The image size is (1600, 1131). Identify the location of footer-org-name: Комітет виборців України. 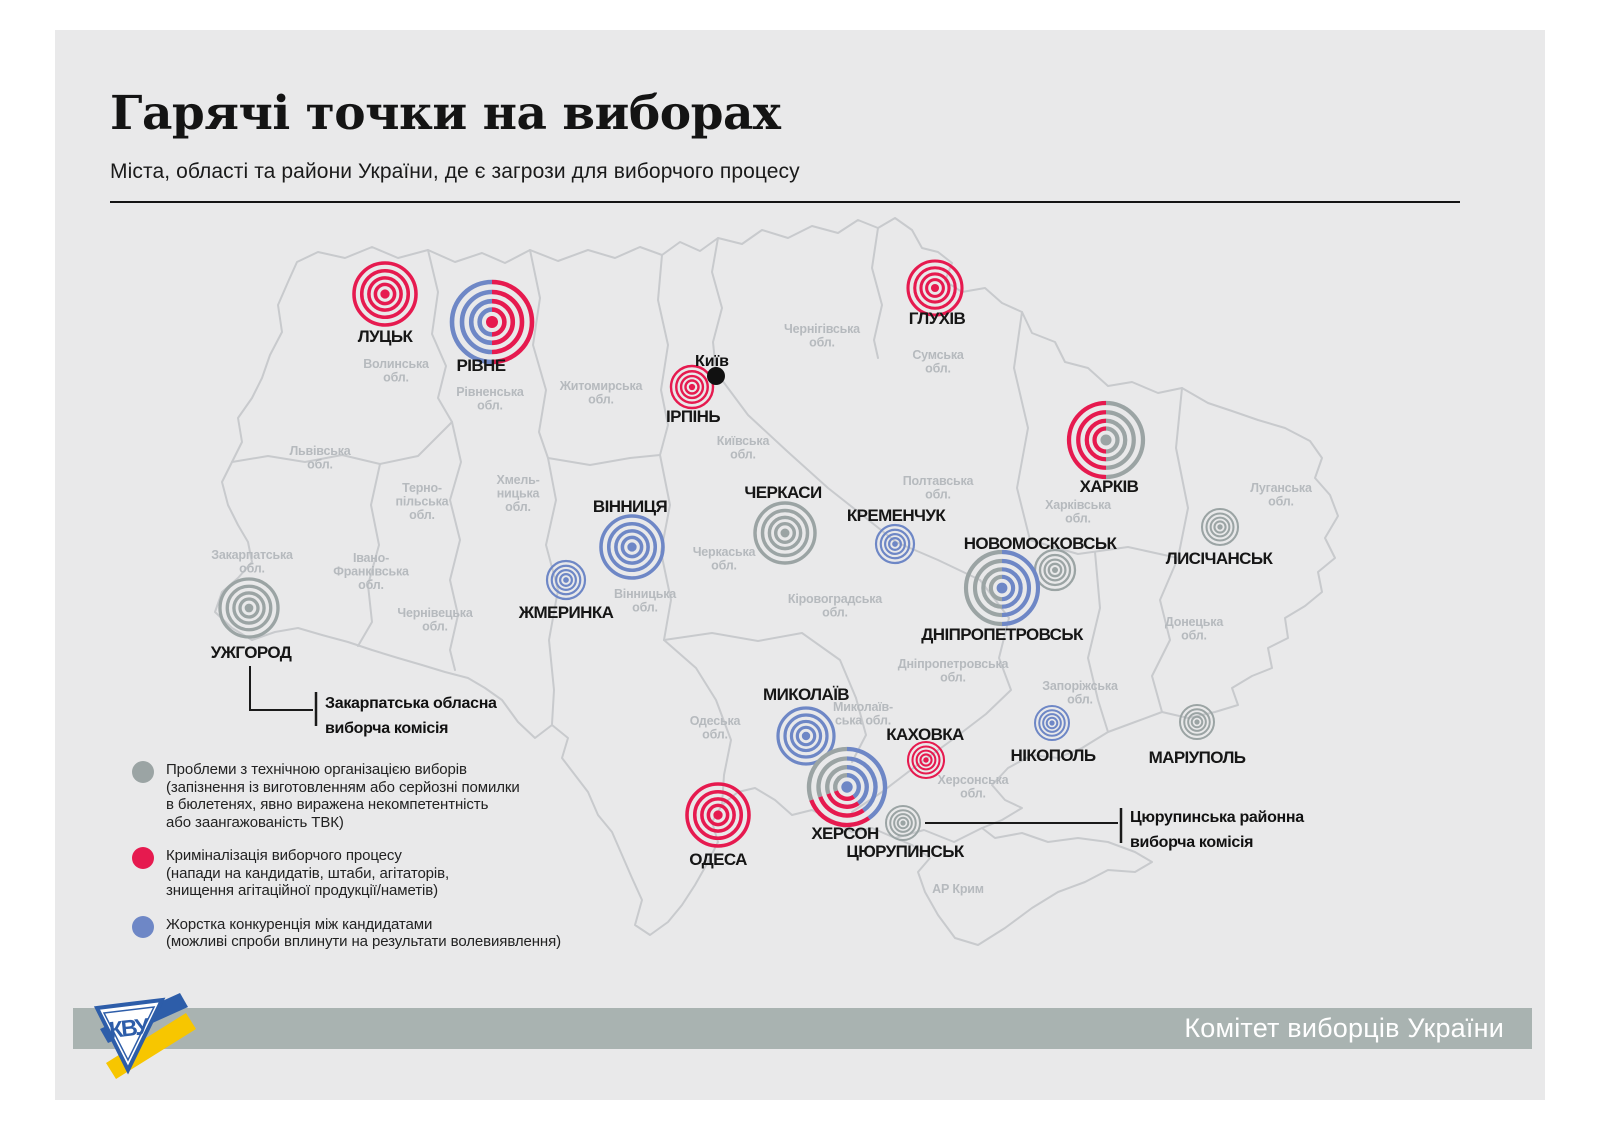
(1344, 1028).